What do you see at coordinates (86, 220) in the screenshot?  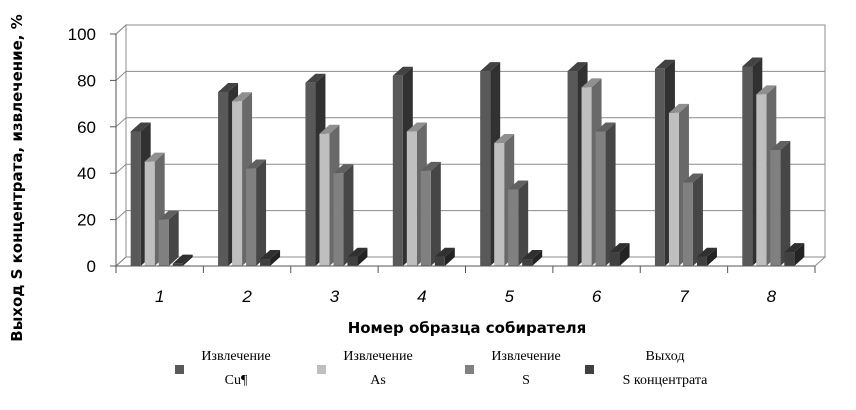 I see `y-tick-label: 20` at bounding box center [86, 220].